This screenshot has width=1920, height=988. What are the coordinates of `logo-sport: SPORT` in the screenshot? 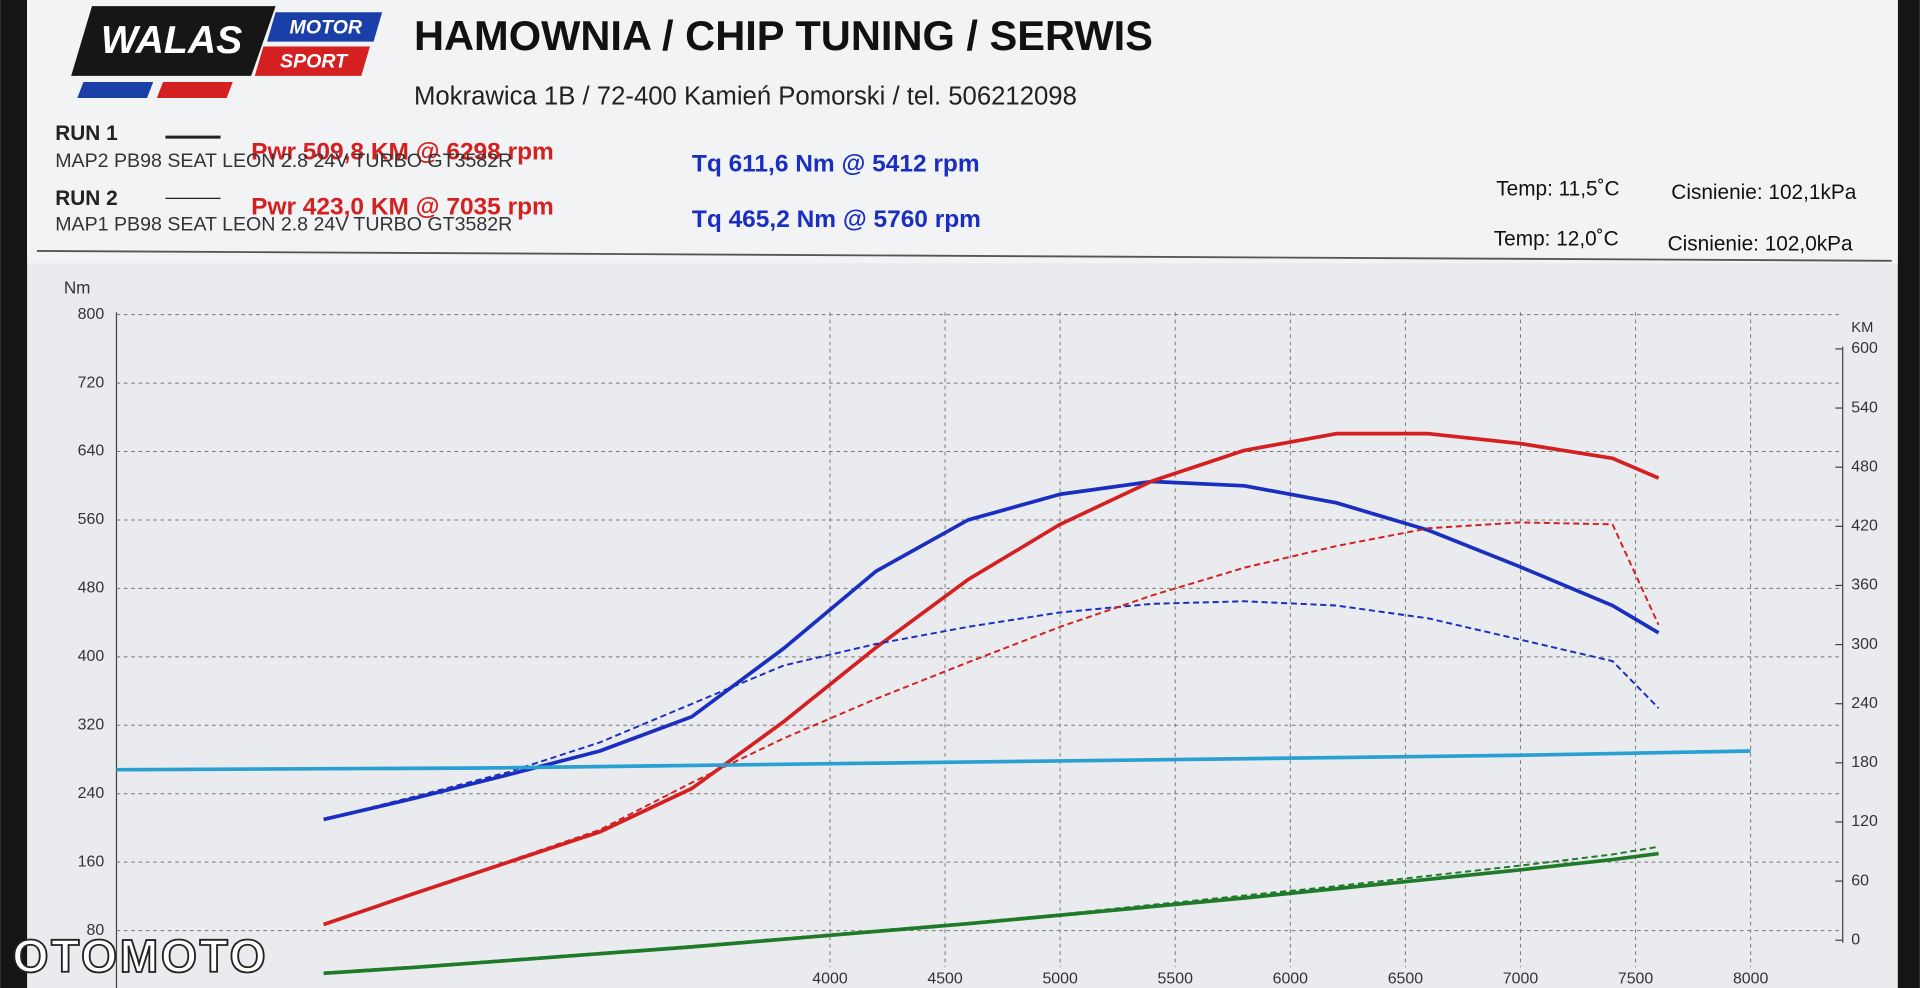 It's located at (314, 62).